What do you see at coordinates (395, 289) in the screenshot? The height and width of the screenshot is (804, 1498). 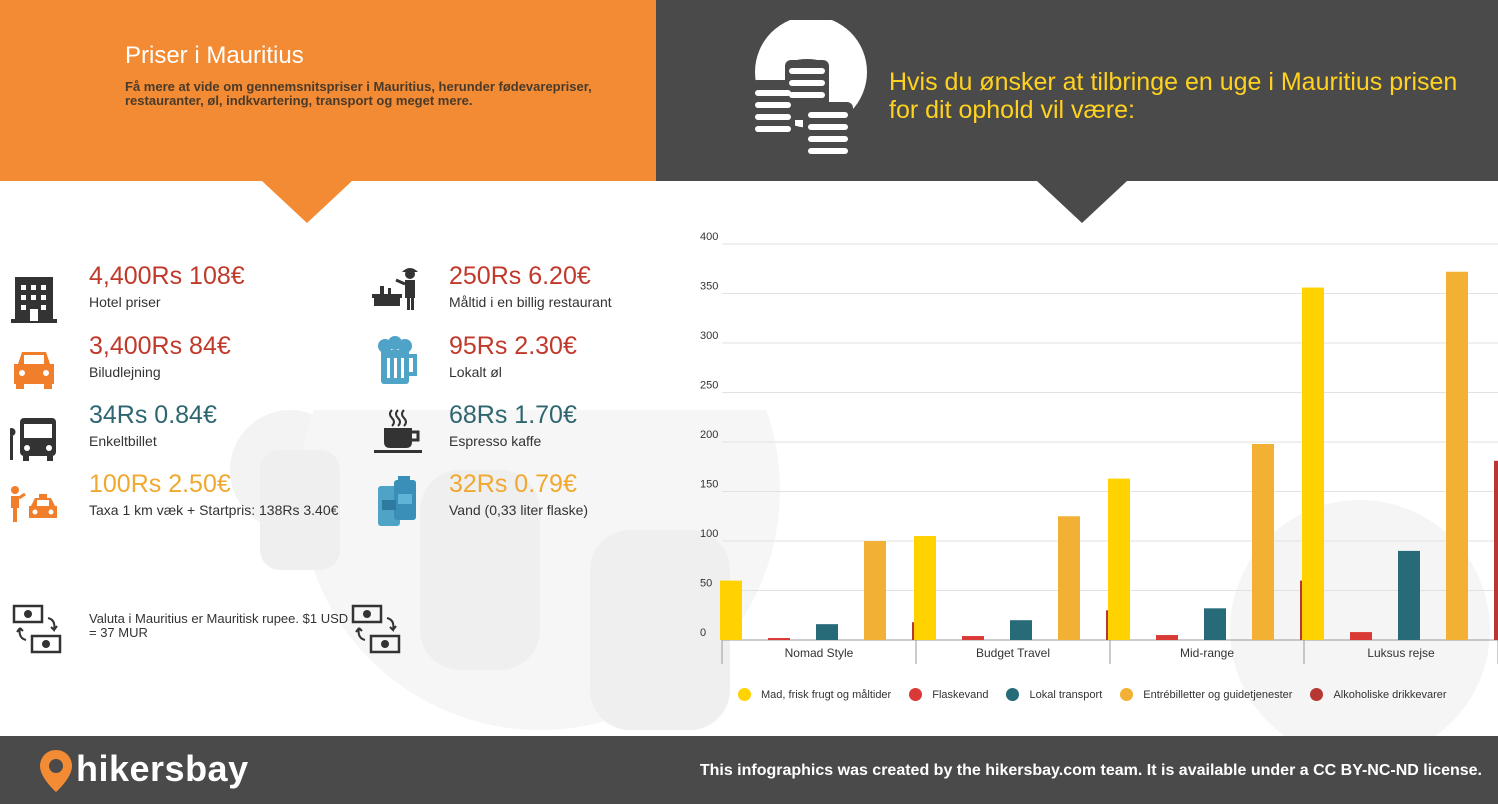 I see `restaurant-icon` at bounding box center [395, 289].